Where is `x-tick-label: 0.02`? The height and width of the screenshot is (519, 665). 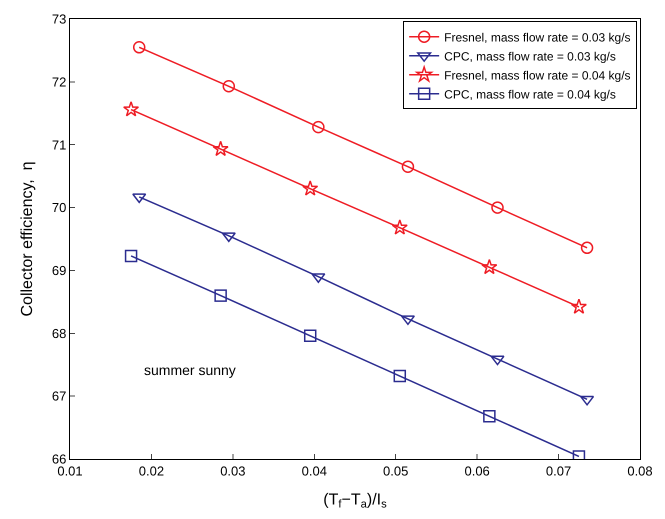
x-tick-label: 0.02 is located at coordinates (151, 471).